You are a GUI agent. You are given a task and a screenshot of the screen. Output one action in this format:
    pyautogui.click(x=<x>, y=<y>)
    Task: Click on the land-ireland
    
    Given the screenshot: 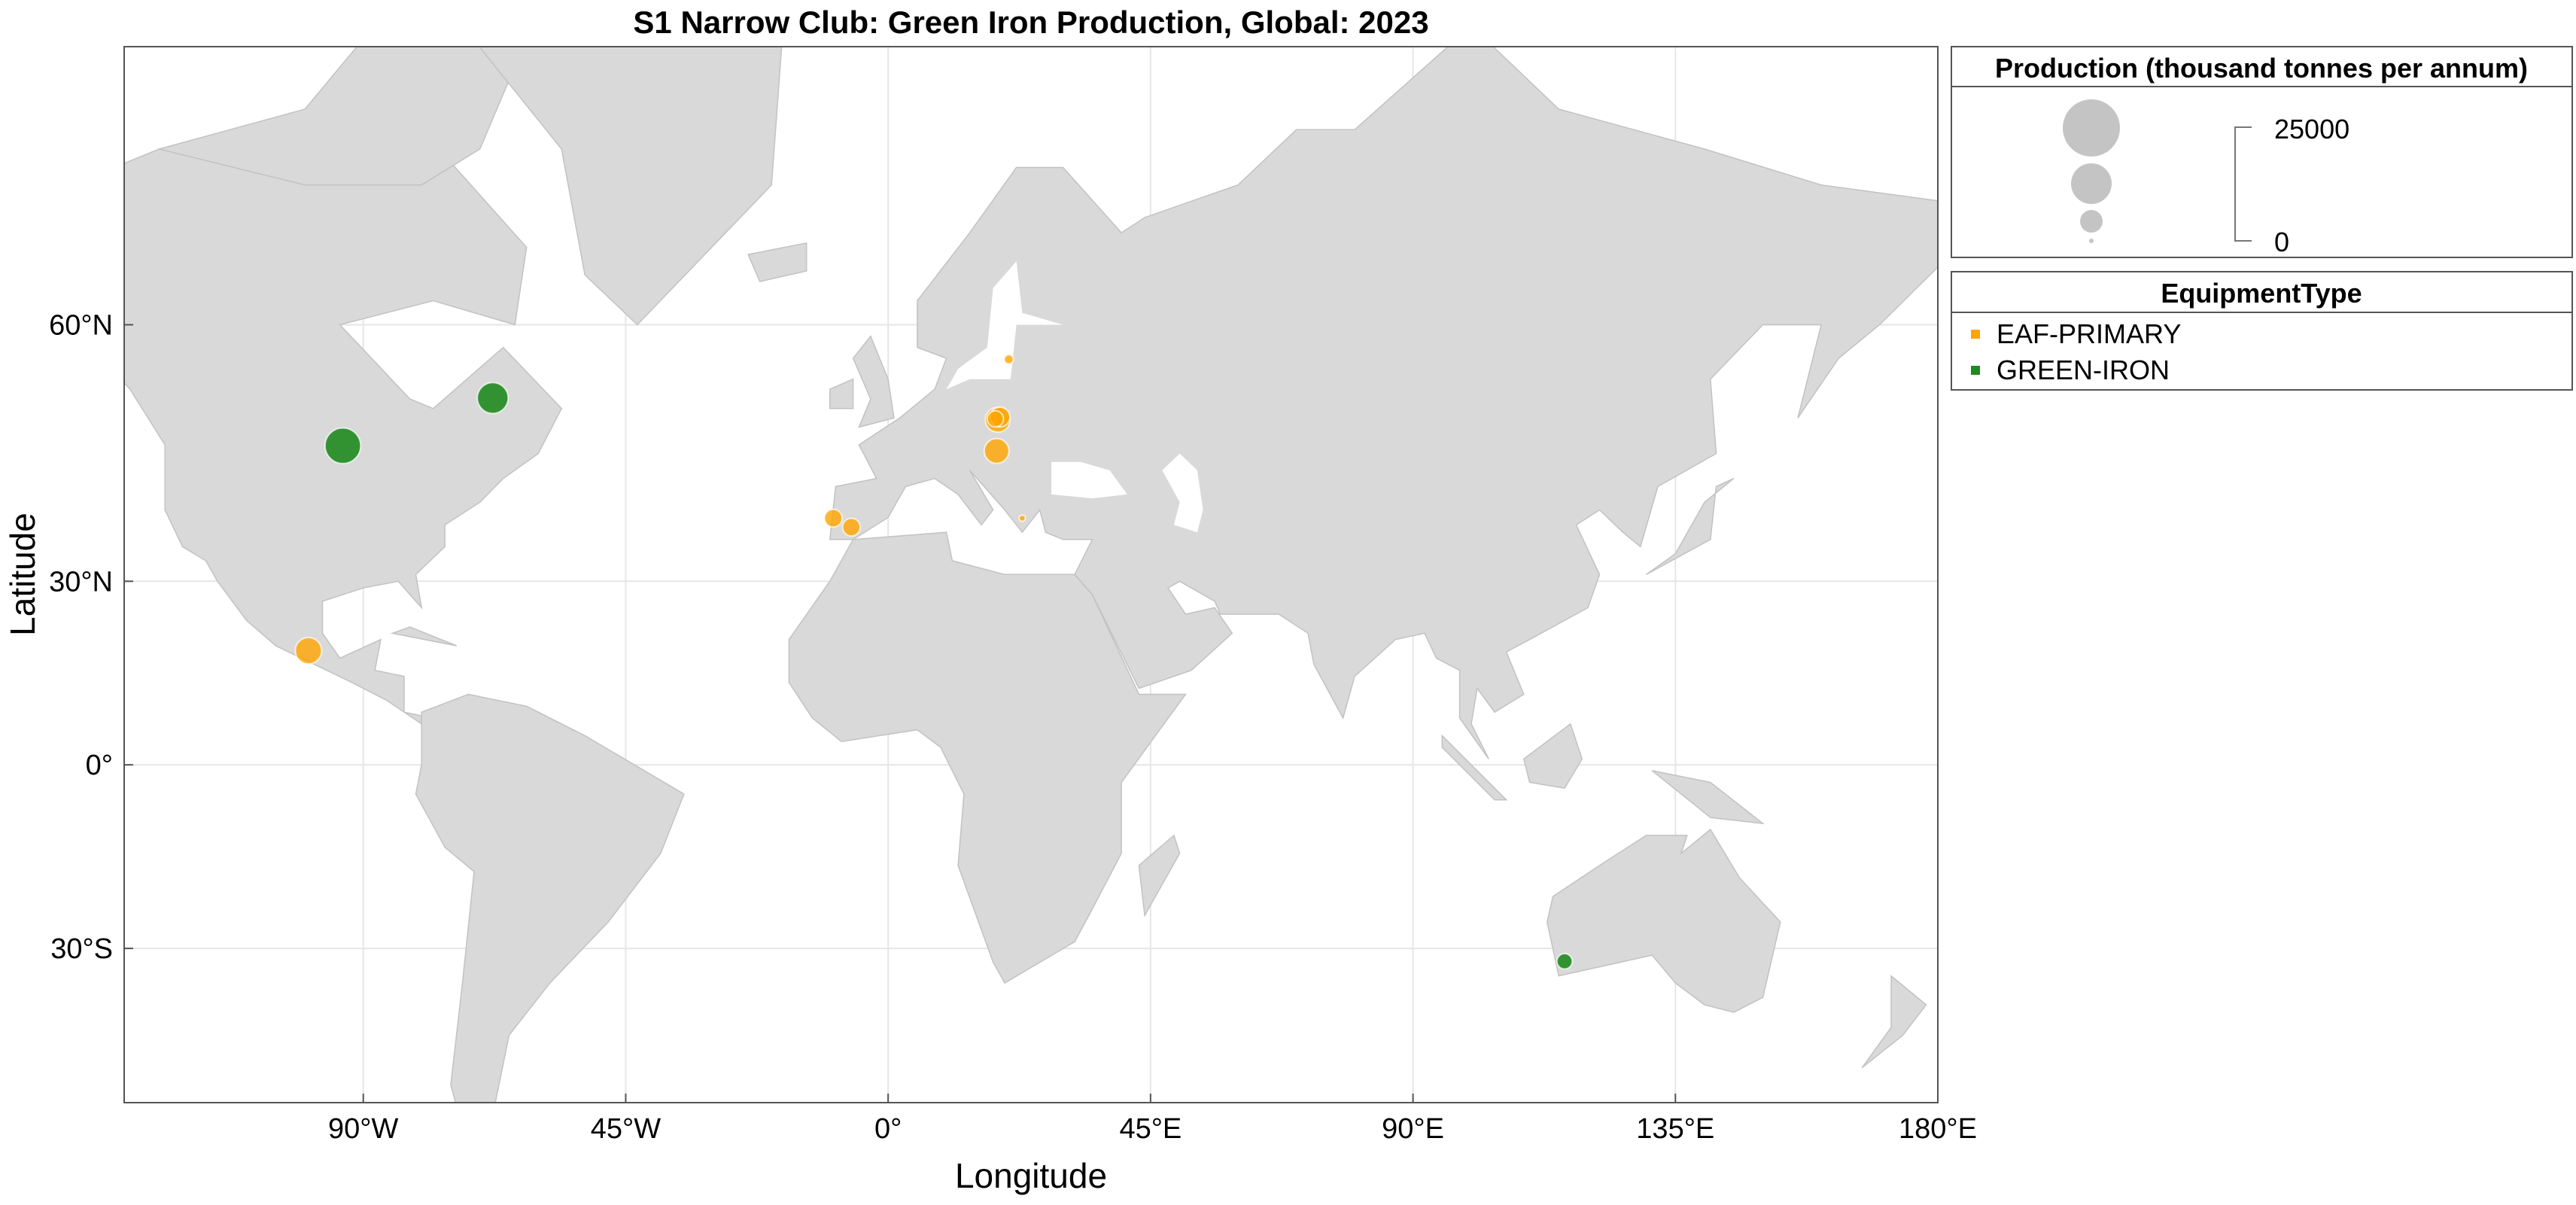 What is the action you would take?
    pyautogui.click(x=842, y=393)
    